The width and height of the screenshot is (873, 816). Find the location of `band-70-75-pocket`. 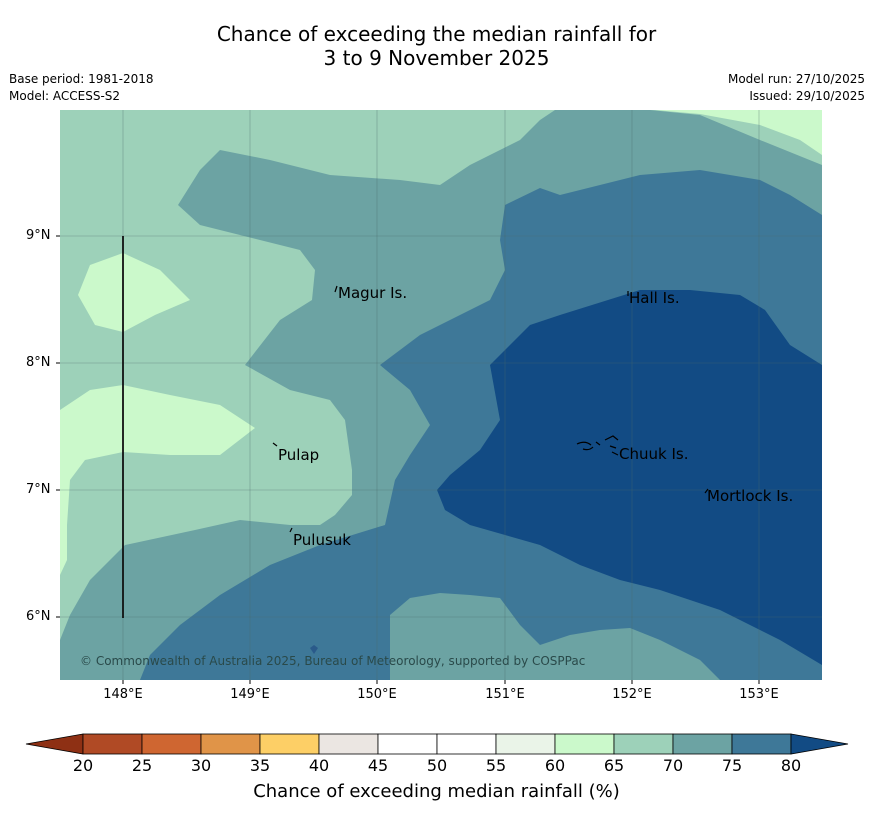

band-70-75-pocket is located at coordinates (555, 636).